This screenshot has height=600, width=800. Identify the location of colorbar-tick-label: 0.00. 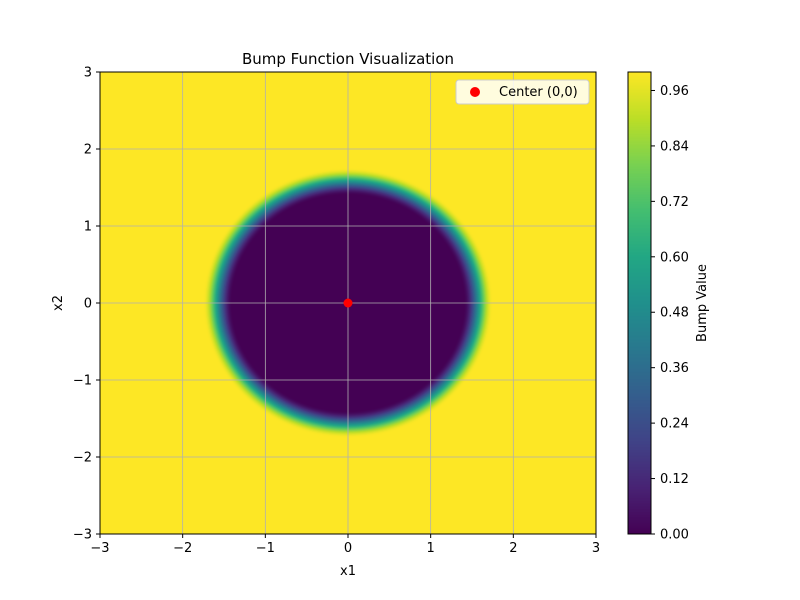
(674, 535).